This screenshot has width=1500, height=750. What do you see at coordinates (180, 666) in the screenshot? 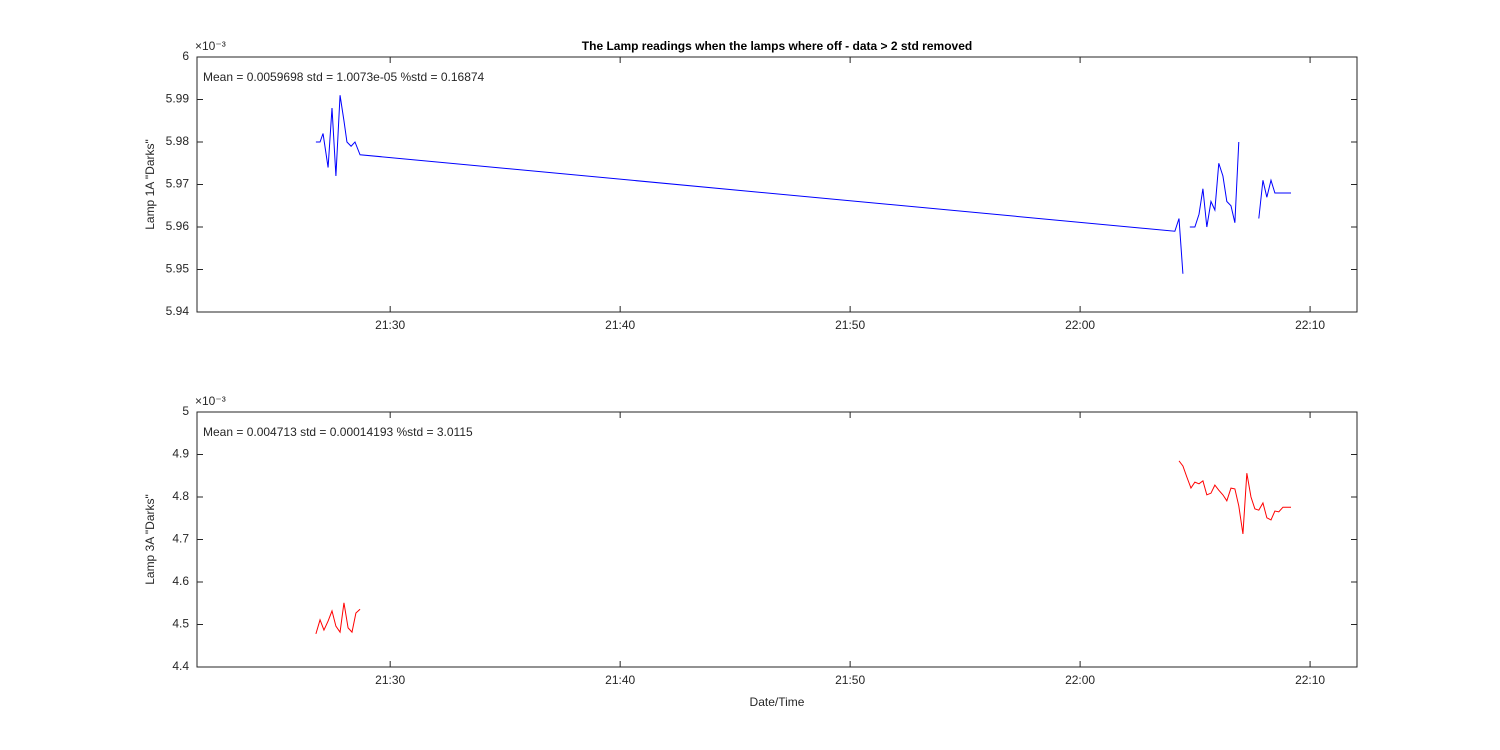
I see `y-tick-label: 4.4` at bounding box center [180, 666].